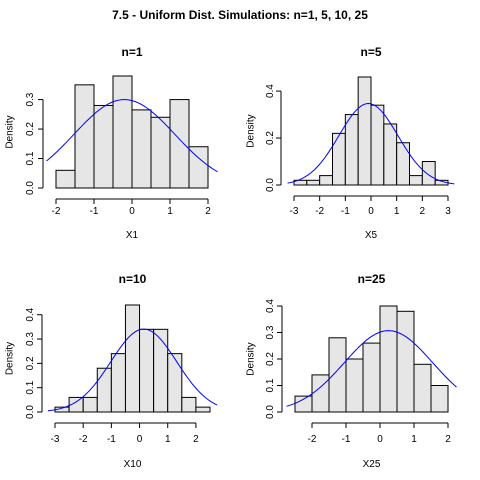 This screenshot has height=480, width=480. What do you see at coordinates (133, 279) in the screenshot?
I see `panel-title: n=10` at bounding box center [133, 279].